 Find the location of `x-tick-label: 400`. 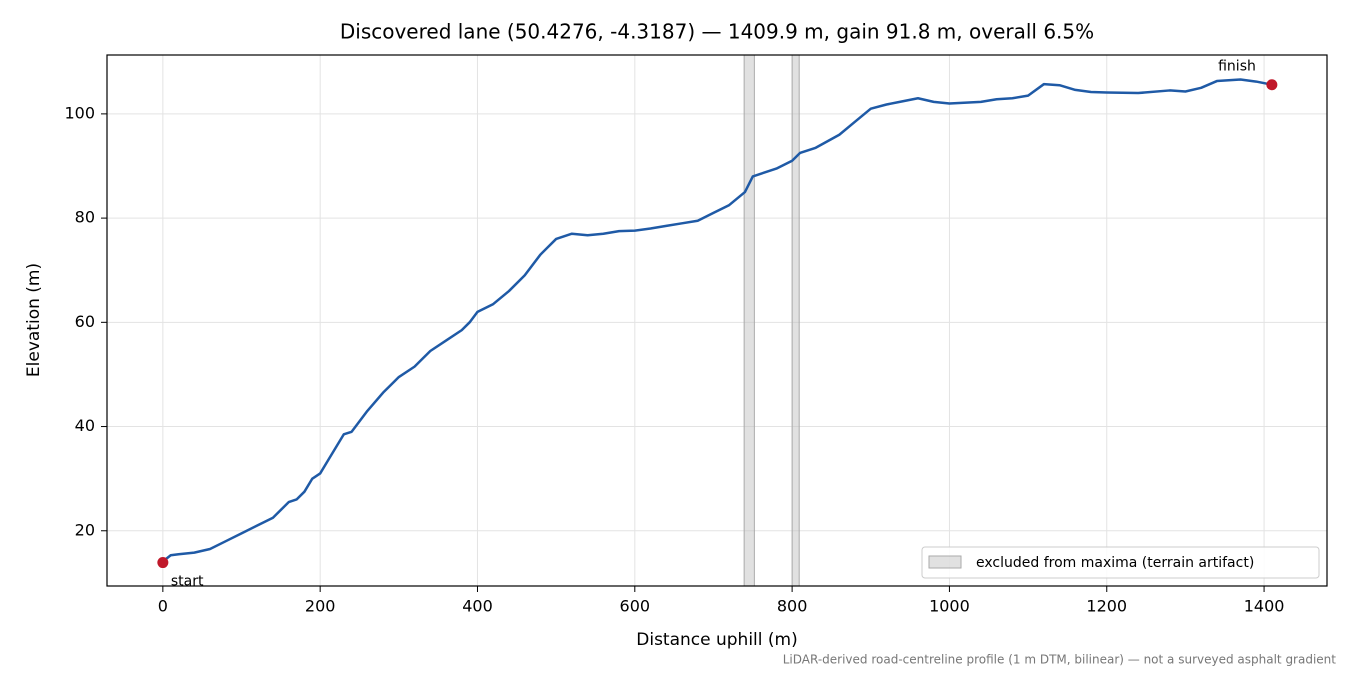

x-tick-label: 400 is located at coordinates (477, 606).